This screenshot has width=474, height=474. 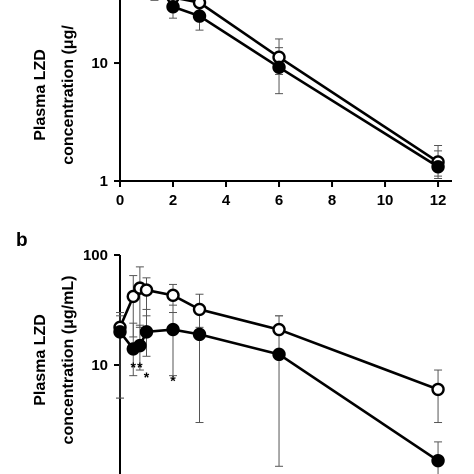 What do you see at coordinates (40, 360) in the screenshot?
I see `panel-b-ylabel-line1: Plasma LZD` at bounding box center [40, 360].